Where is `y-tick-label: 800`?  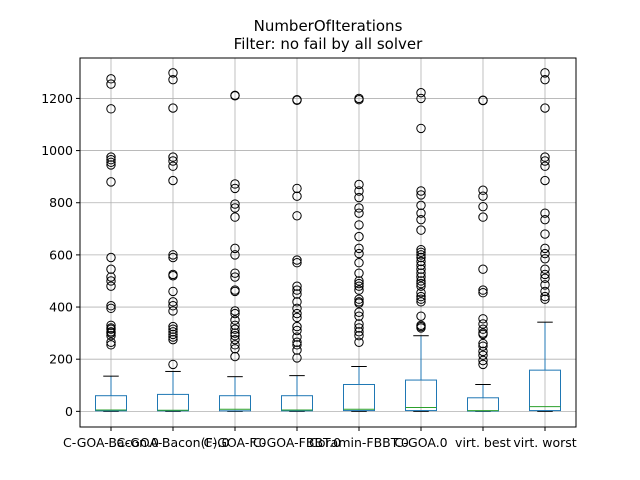
y-tick-label: 800 is located at coordinates (61, 202).